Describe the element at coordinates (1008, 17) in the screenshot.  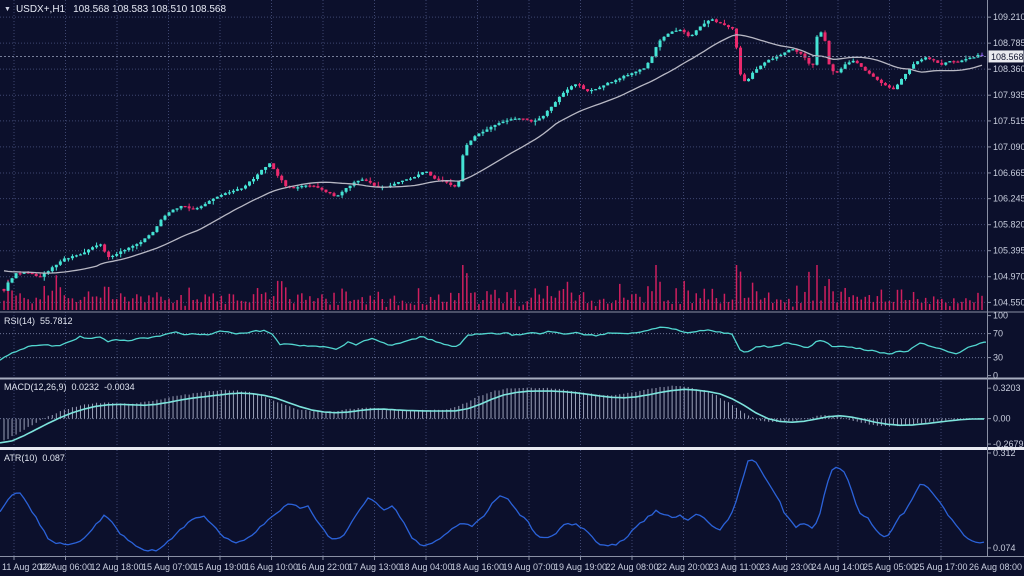
I see `svg-text: 109.210` at that location.